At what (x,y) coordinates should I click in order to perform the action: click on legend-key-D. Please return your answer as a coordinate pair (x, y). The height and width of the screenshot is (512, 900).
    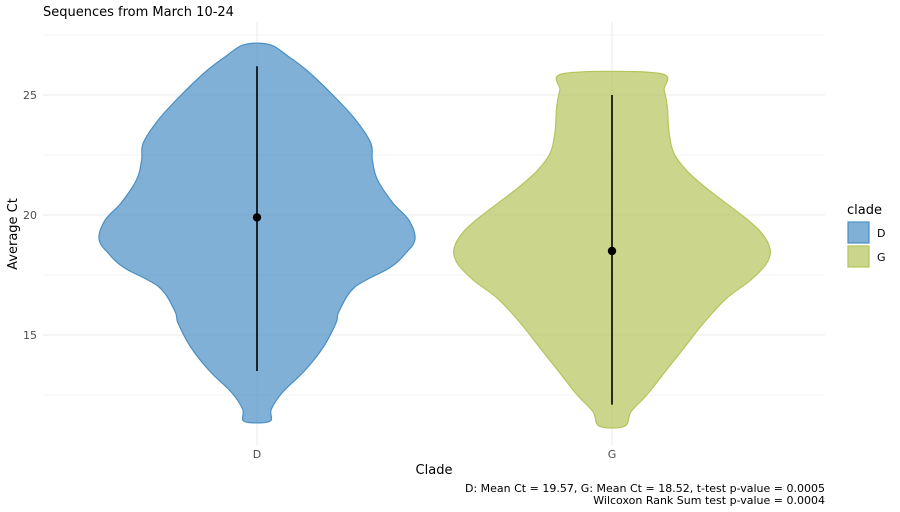
    Looking at the image, I should click on (858, 232).